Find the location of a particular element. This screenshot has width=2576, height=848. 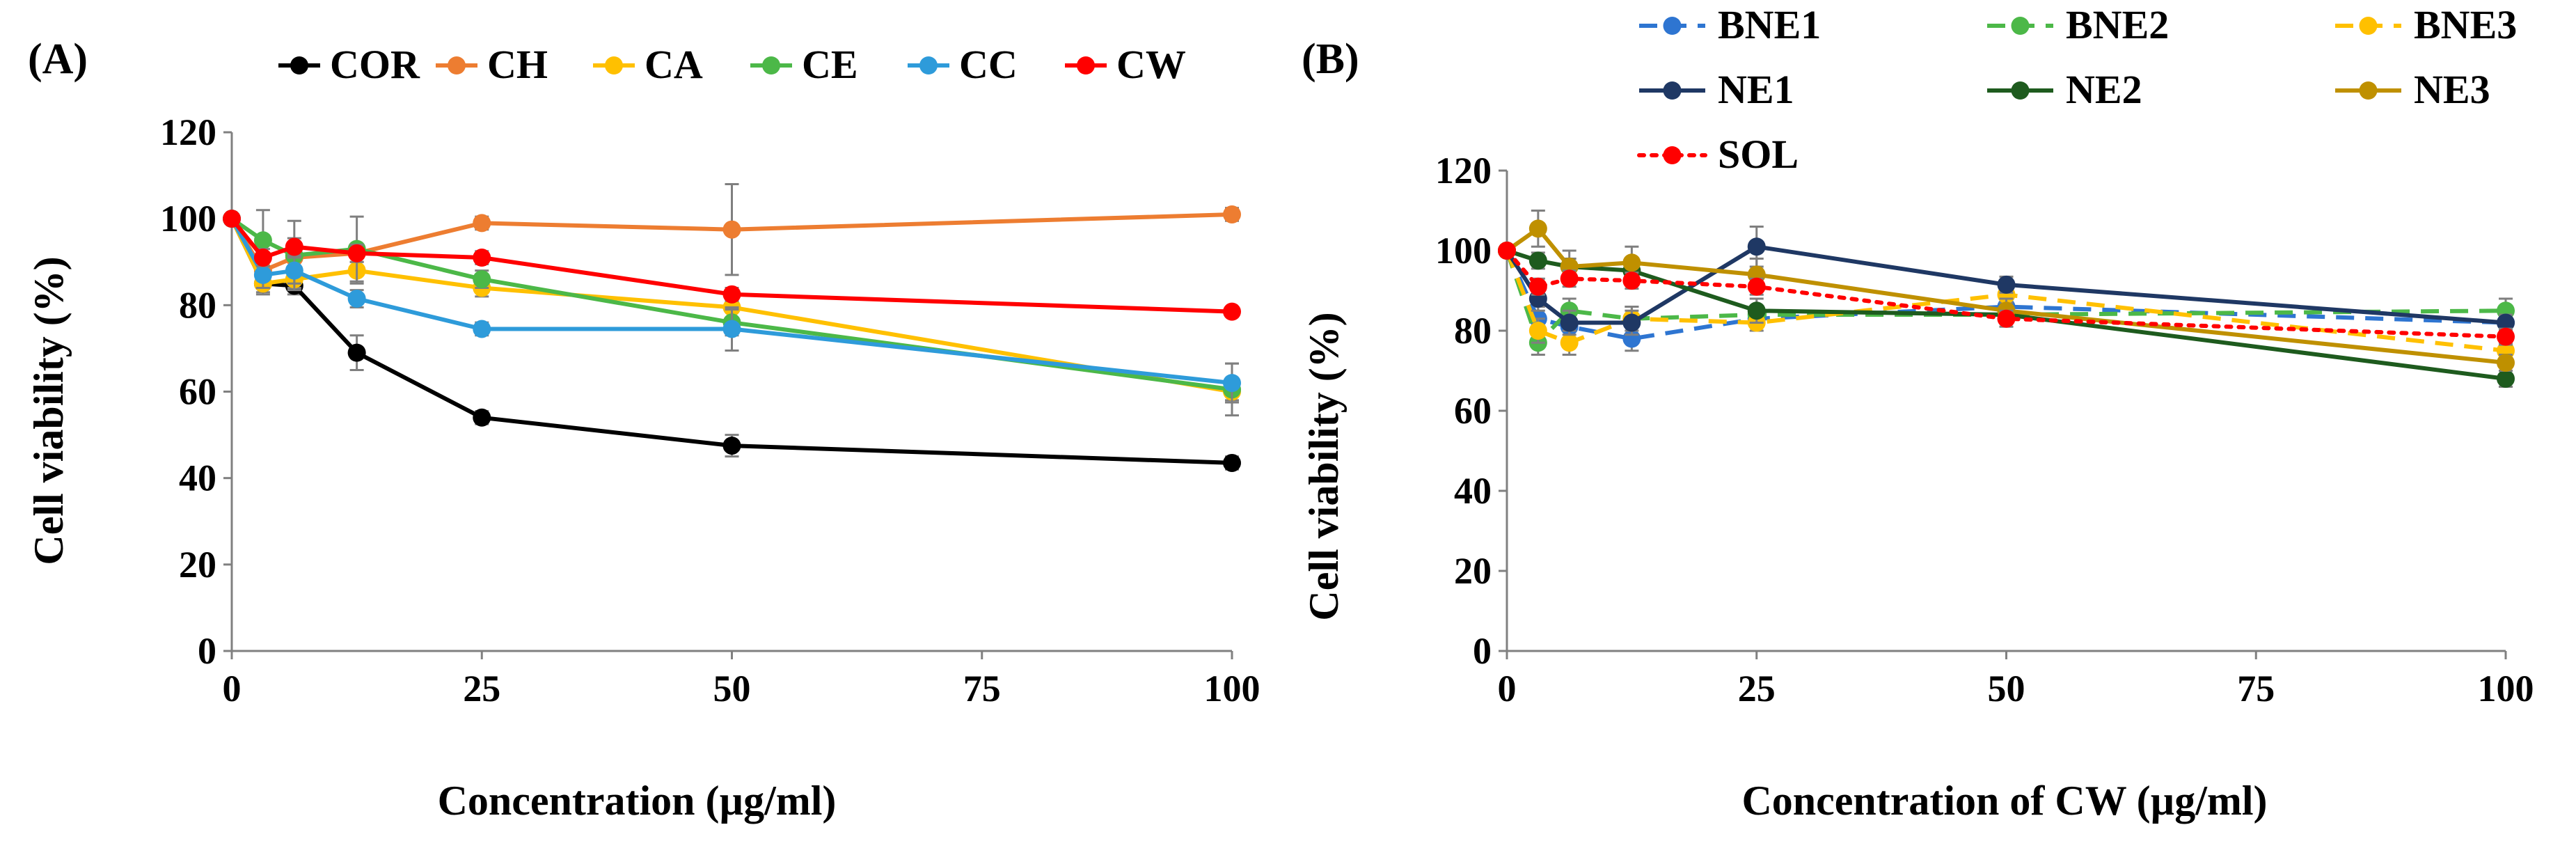

y-tick-label-a: 80 is located at coordinates (197, 305).